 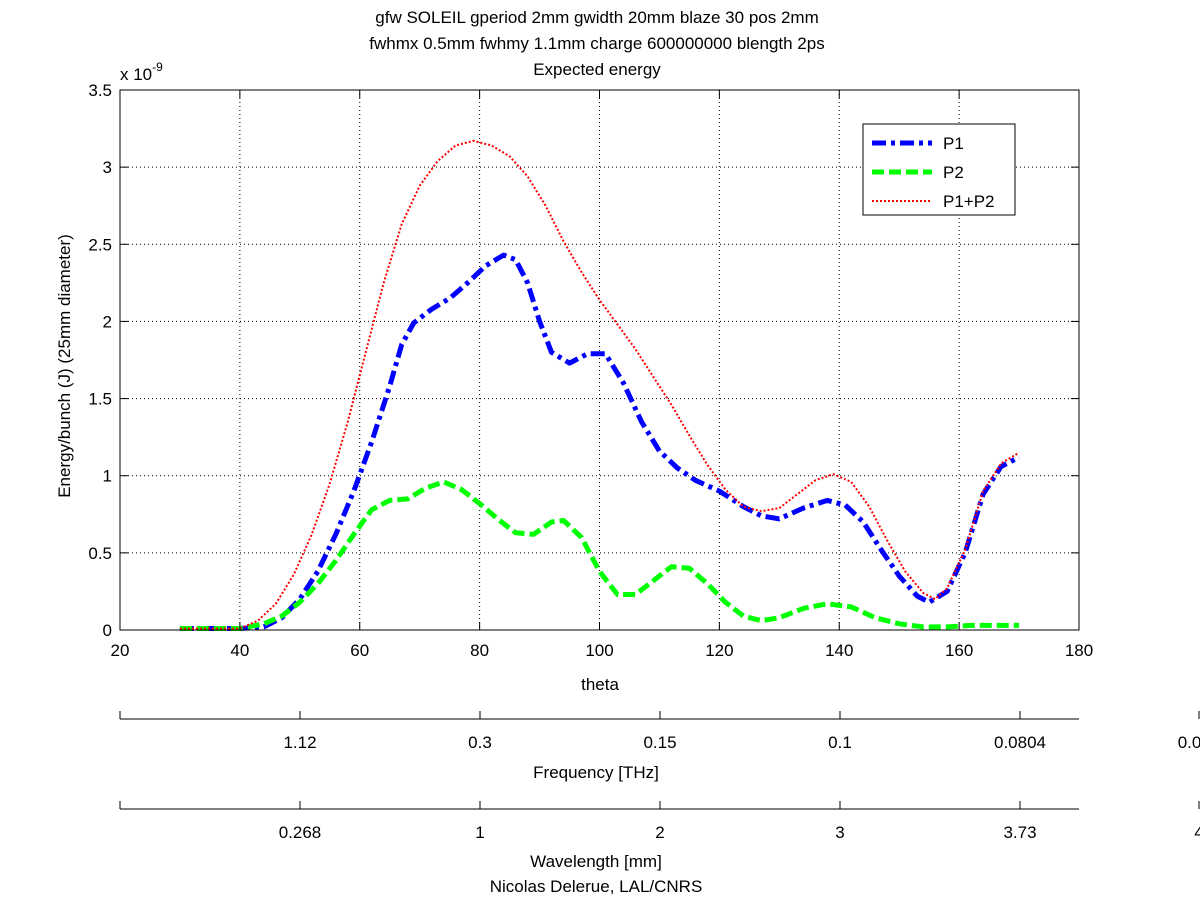 I want to click on x-tick-label: 120, so click(x=719, y=650).